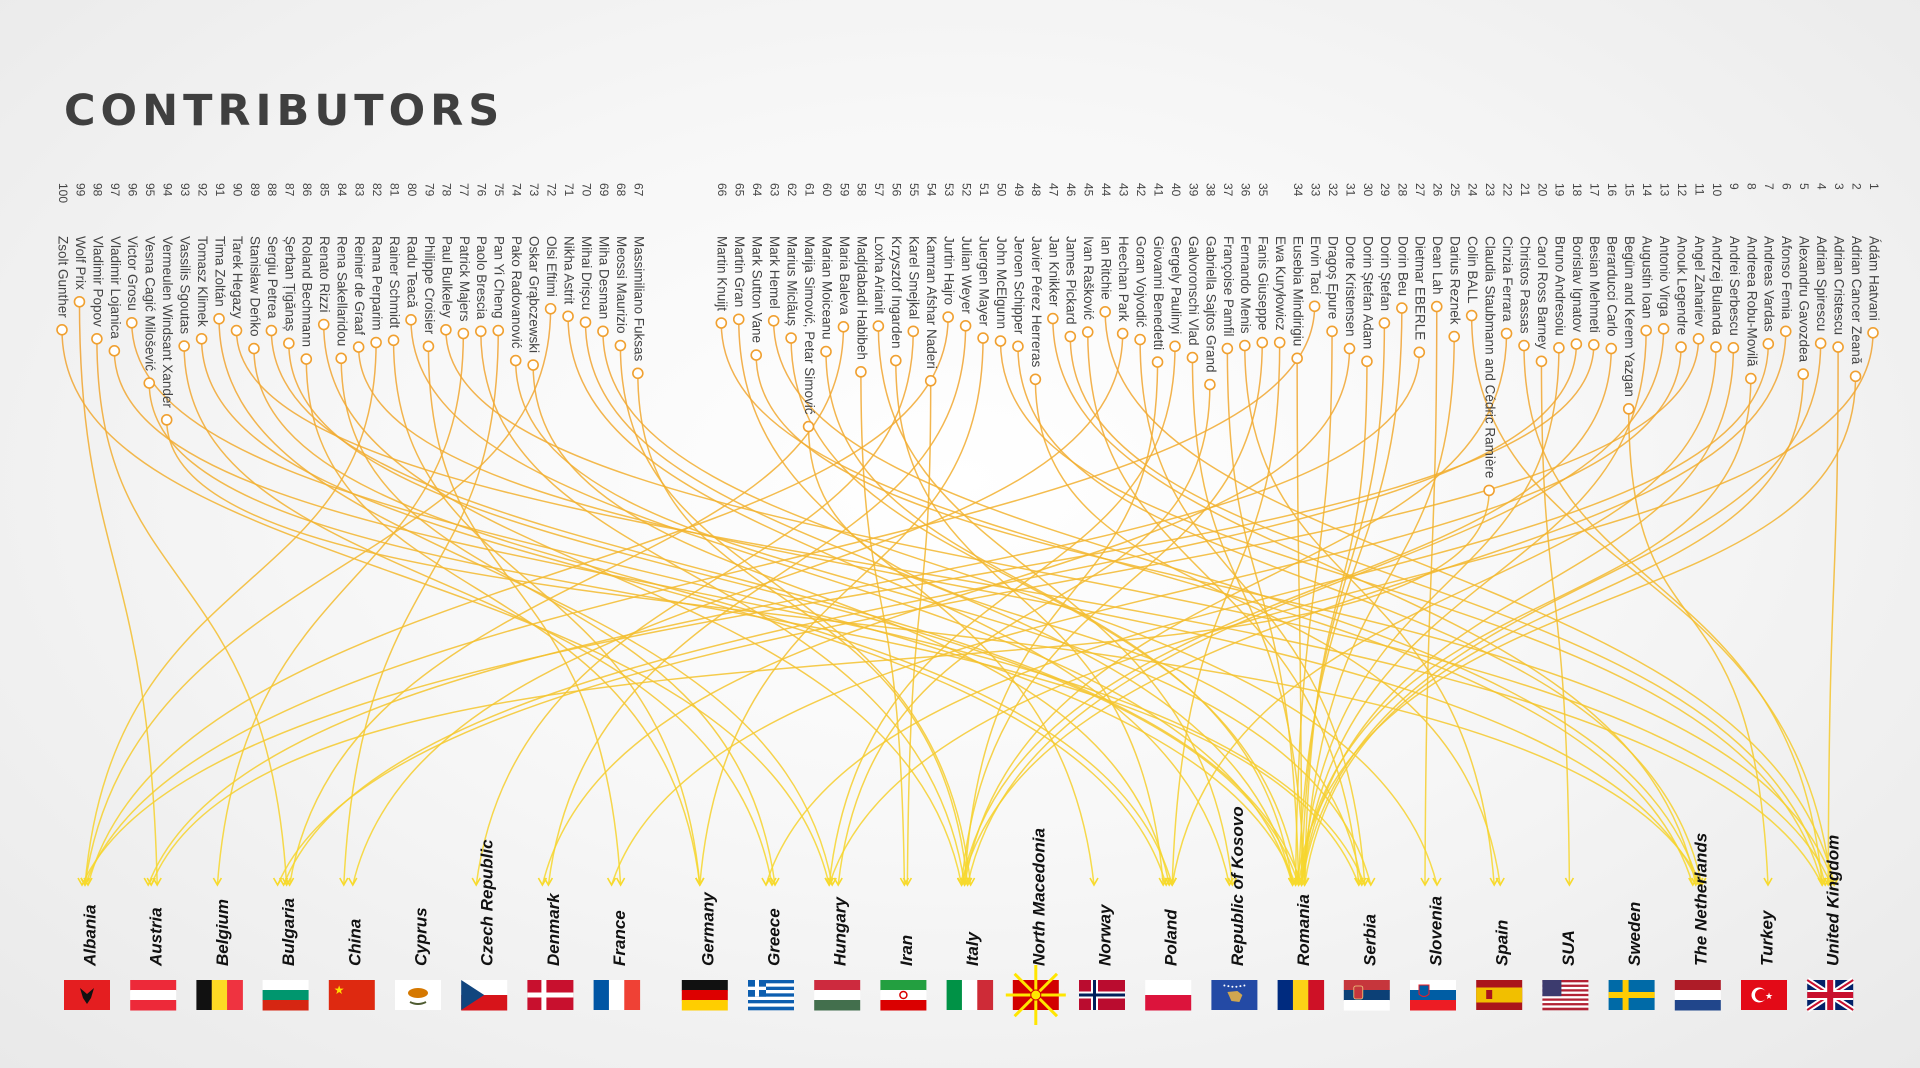 The width and height of the screenshot is (1920, 1068). I want to click on contributor-number: 1, so click(1874, 186).